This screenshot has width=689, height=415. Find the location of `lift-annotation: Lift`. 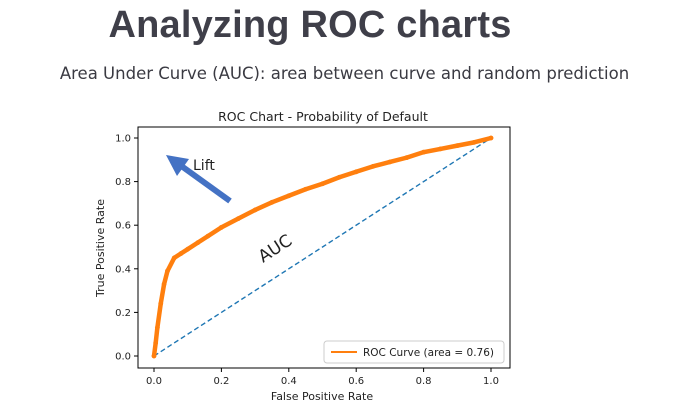

lift-annotation: Lift is located at coordinates (204, 166).